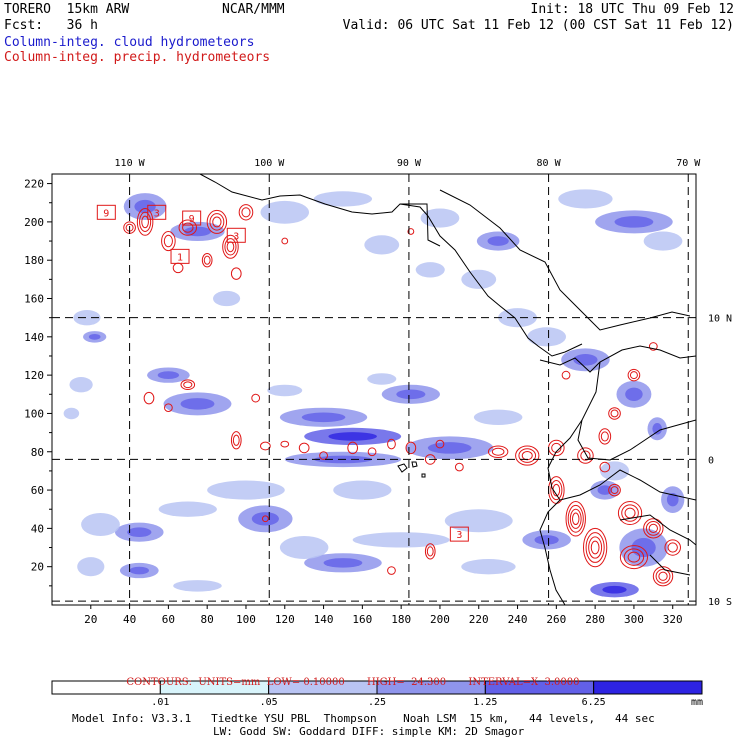  Describe the element at coordinates (129, 42) in the screenshot. I see `shaded-field-label: Column-integ. cloud hydrometeors` at that location.